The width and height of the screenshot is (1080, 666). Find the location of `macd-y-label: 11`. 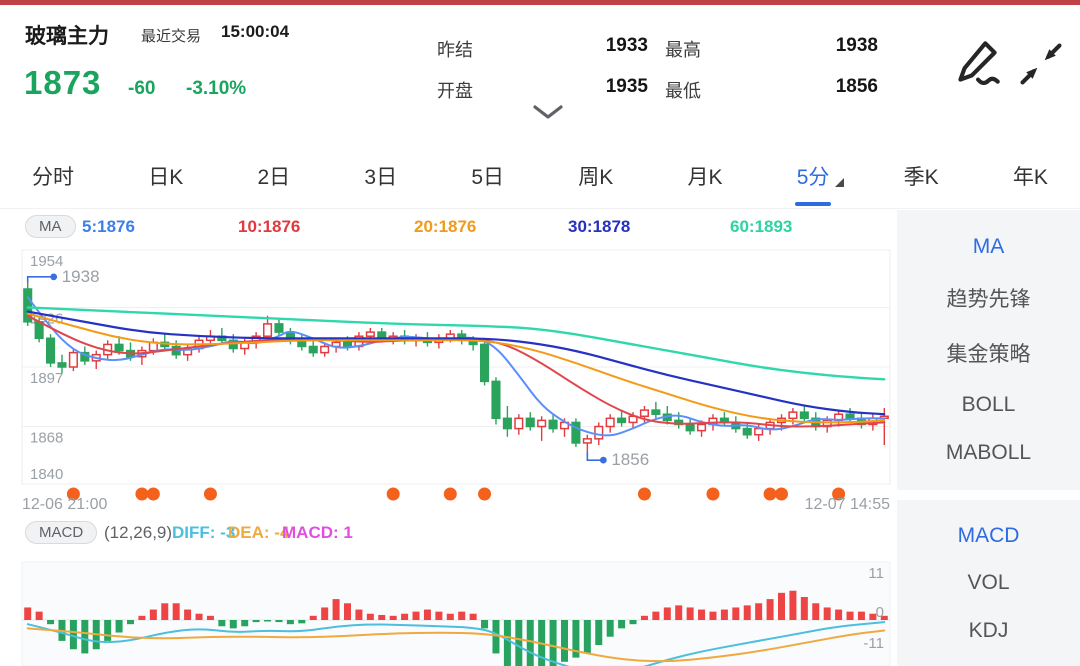

macd-y-label: 11 is located at coordinates (876, 573).